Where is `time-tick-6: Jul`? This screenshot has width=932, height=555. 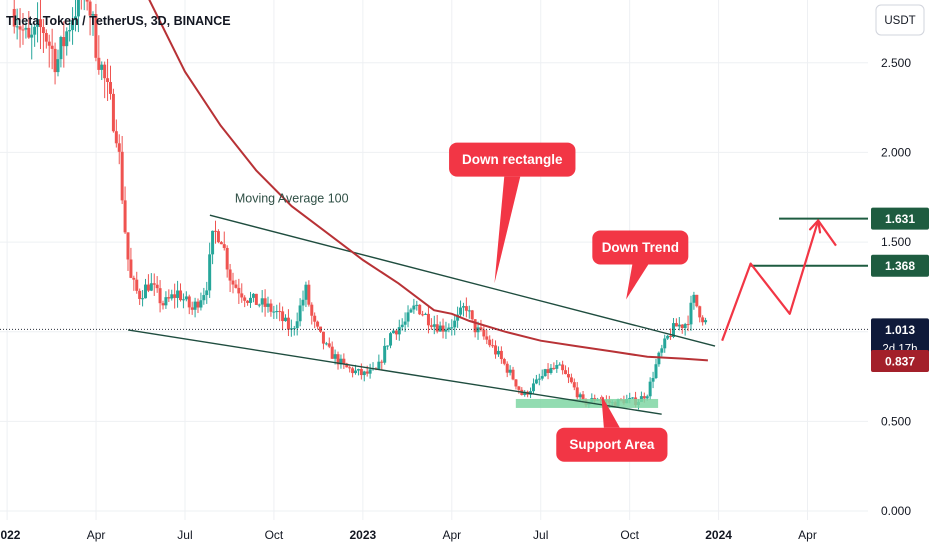 time-tick-6: Jul is located at coordinates (540, 535).